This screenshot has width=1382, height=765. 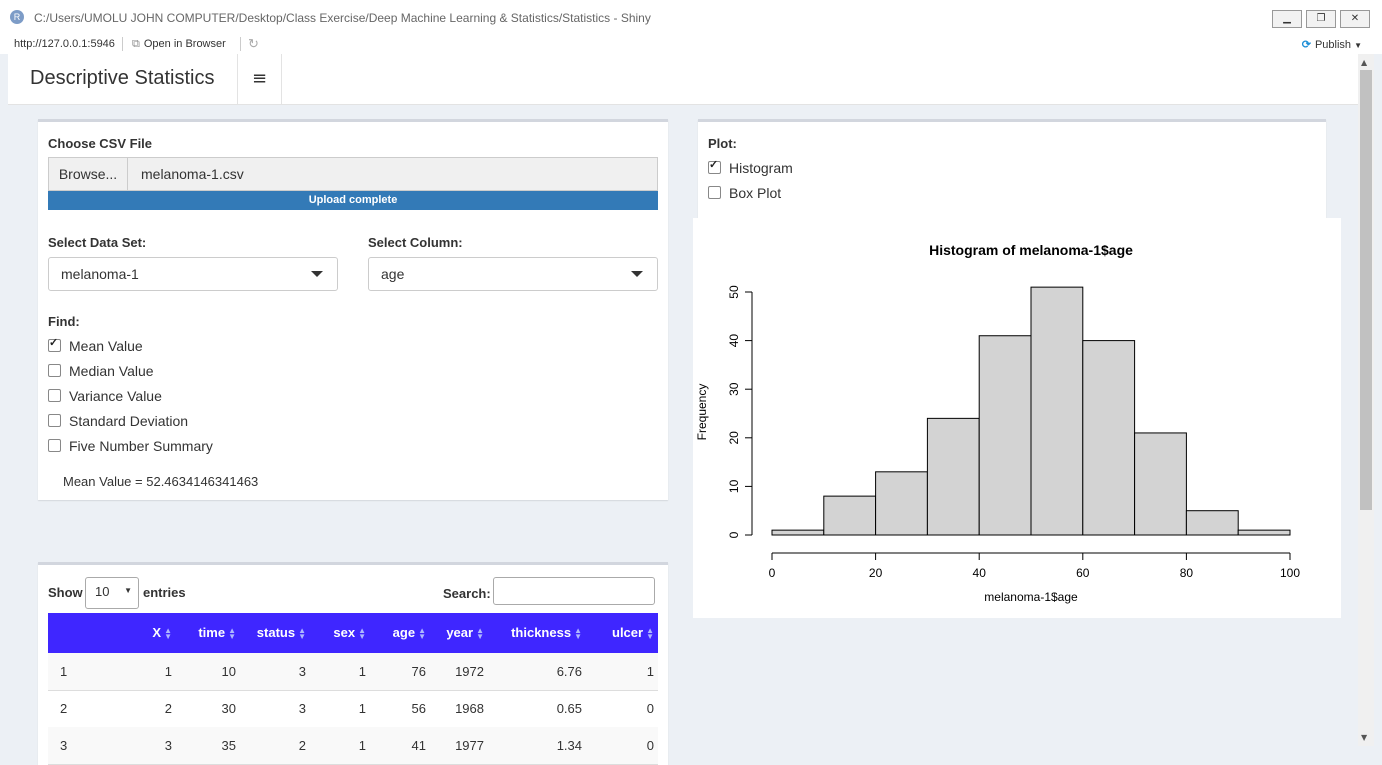 I want to click on table-row: 3 3 35 2 1 41 1977 1.34 0, so click(x=353, y=746).